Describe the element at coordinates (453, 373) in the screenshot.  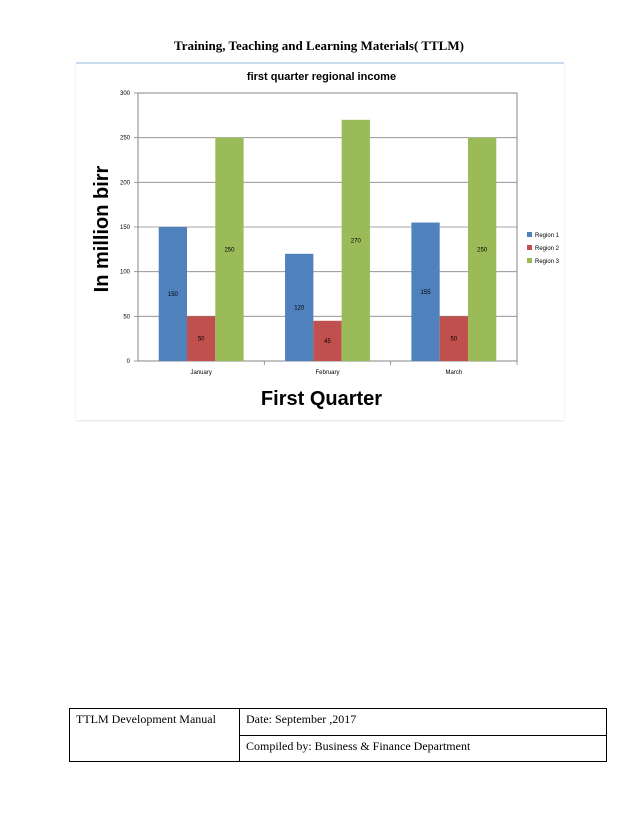
I see `x-tick-label: March` at that location.